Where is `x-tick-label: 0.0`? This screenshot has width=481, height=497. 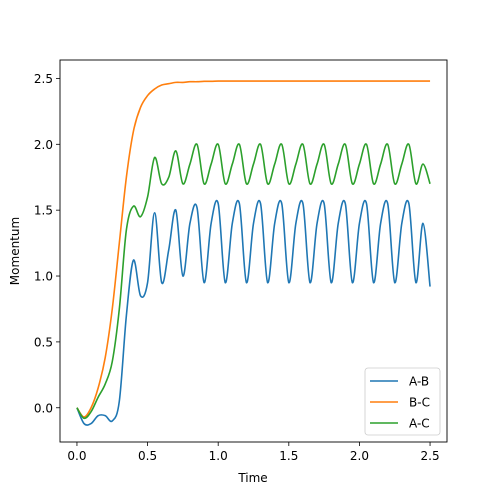 x-tick-label: 0.0 is located at coordinates (76, 456).